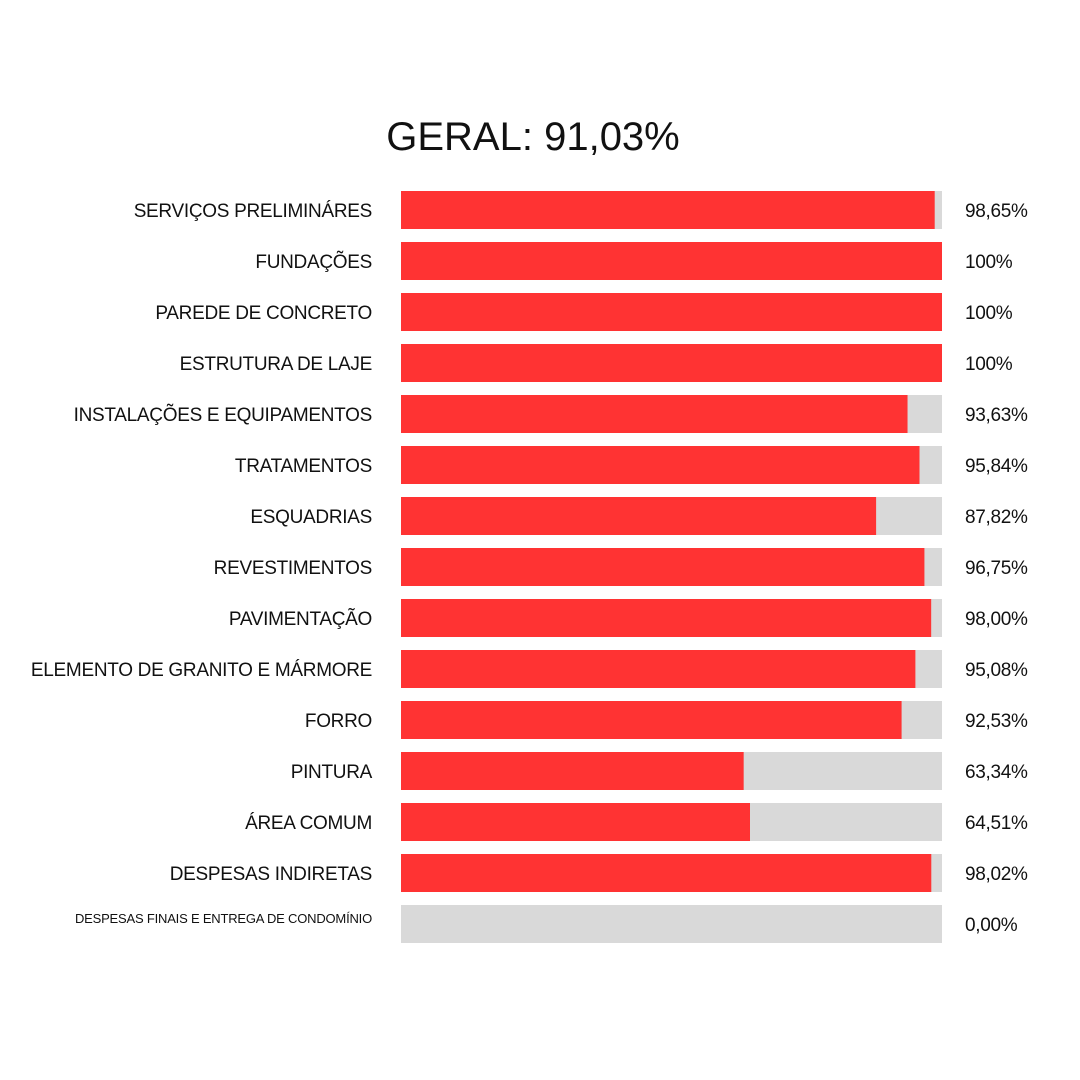  Describe the element at coordinates (303, 466) in the screenshot. I see `category-label: TRATAMENTOS` at that location.